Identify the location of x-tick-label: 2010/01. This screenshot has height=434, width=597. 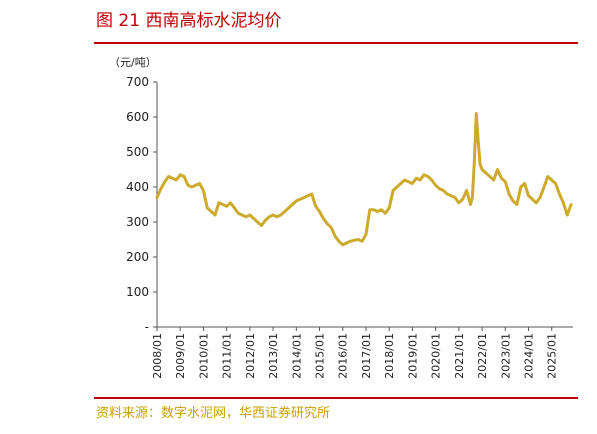
(203, 356).